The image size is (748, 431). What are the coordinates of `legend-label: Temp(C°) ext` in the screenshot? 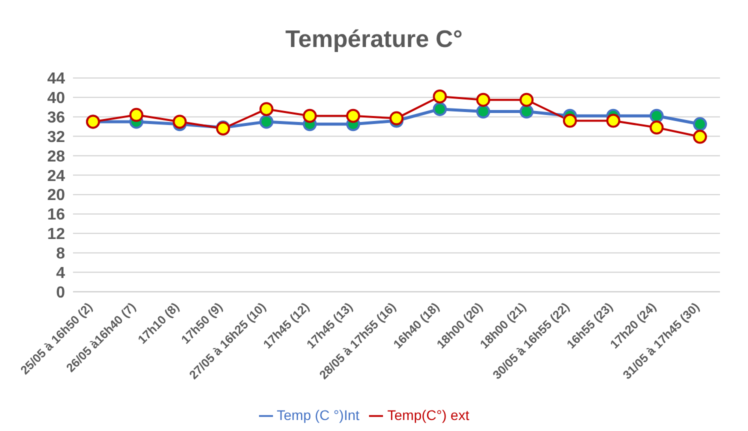 It's located at (428, 414).